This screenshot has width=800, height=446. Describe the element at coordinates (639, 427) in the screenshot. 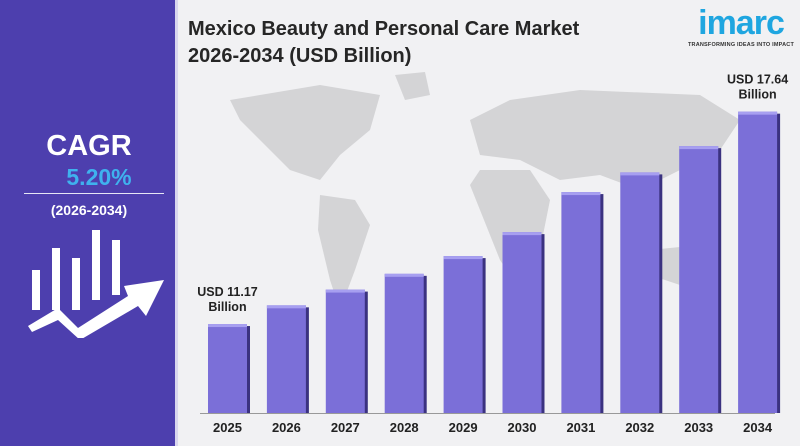

I see `x-tick-label: 2032` at that location.